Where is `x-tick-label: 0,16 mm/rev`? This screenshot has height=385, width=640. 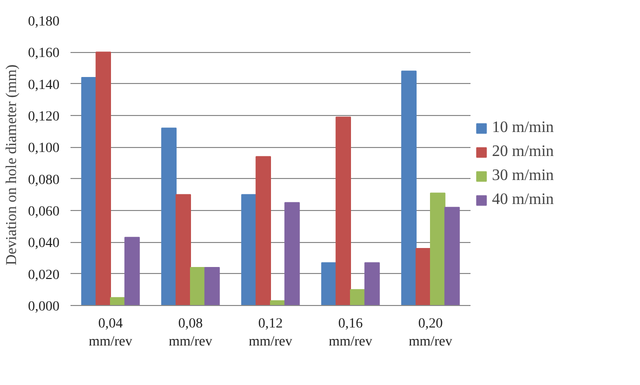 x-tick-label: 0,16 mm/rev is located at coordinates (350, 333).